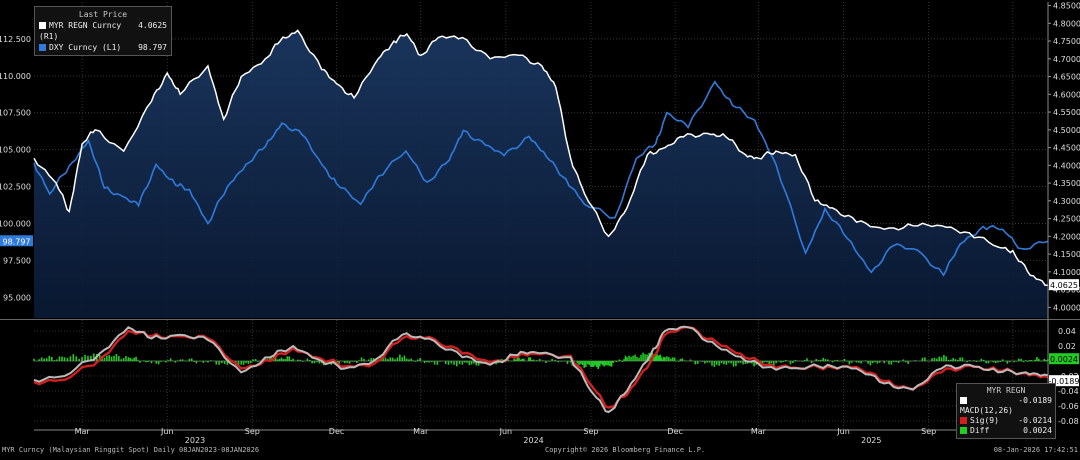 Image resolution: width=1080 pixels, height=460 pixels. What do you see at coordinates (15, 150) in the screenshot?
I see `y-left-tick-label-4: 105.000` at bounding box center [15, 150].